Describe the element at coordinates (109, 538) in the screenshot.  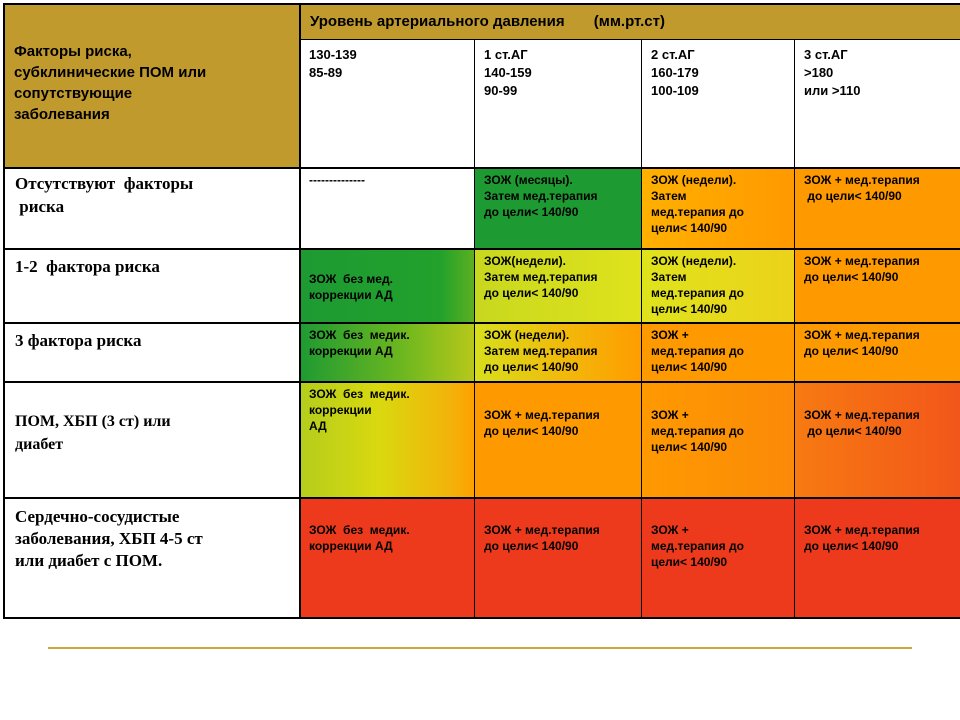
I see `row-label-line: заболевания, ХБП 4-5 ст` at that location.